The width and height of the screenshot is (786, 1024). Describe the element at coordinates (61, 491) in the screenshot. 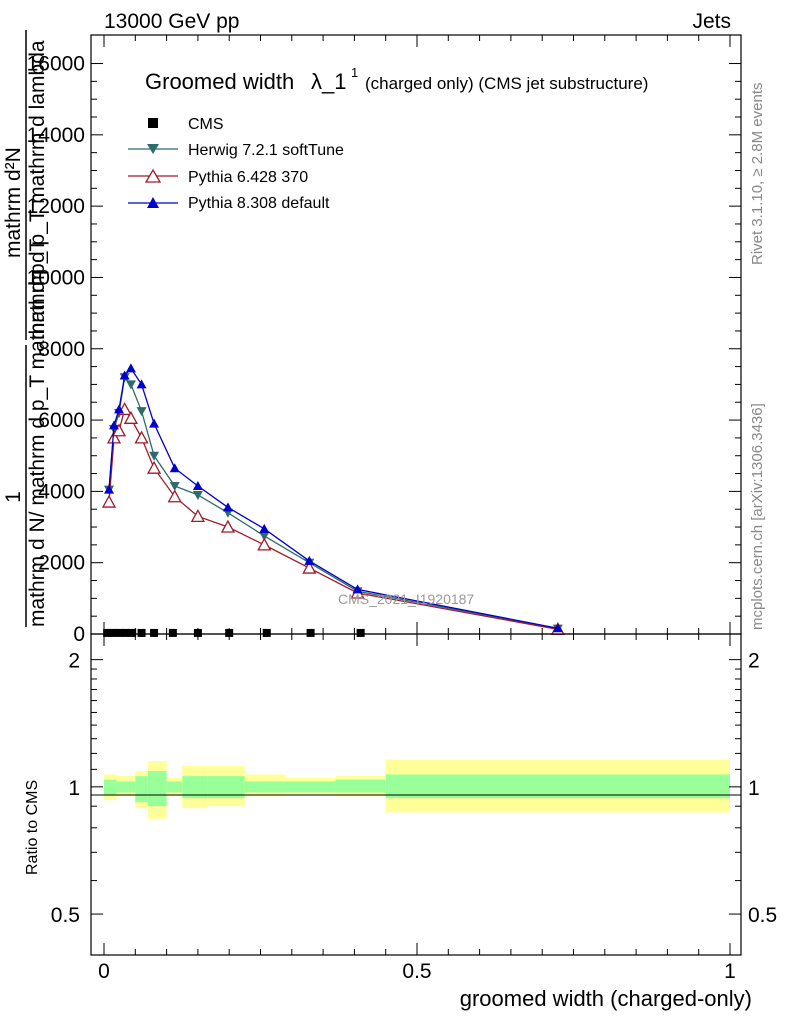

I see `main-ytick-label: 4000` at that location.